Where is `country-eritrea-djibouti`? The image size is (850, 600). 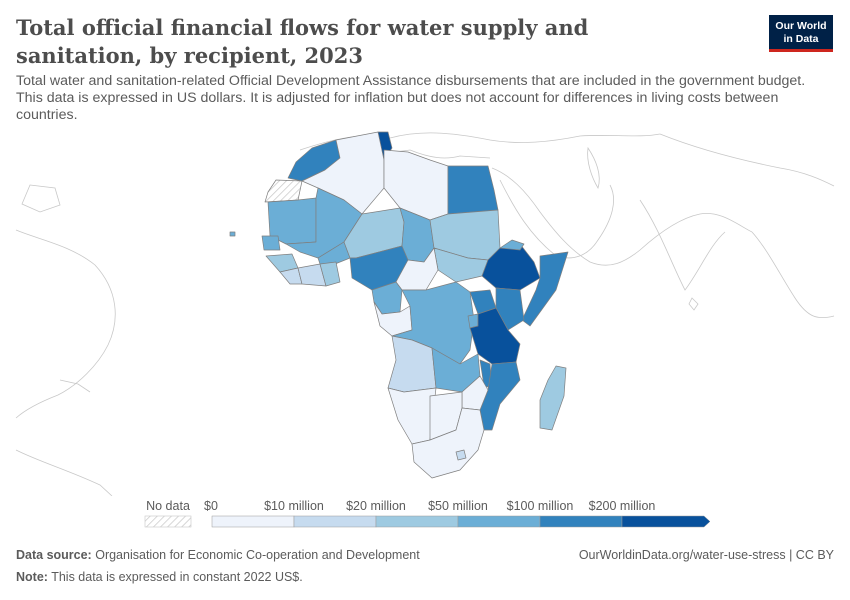 country-eritrea-djibouti is located at coordinates (512, 245).